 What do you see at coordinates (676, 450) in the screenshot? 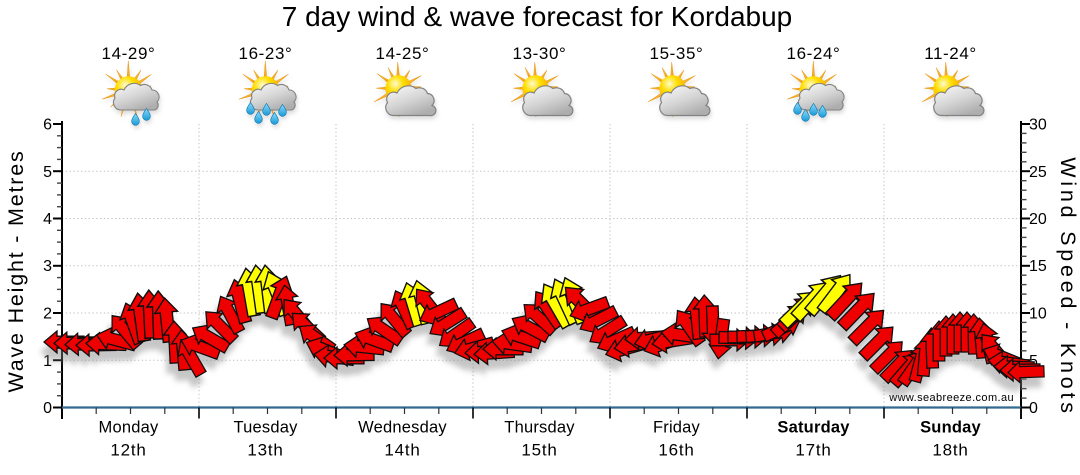
I see `svg-text: 16th` at bounding box center [676, 450].